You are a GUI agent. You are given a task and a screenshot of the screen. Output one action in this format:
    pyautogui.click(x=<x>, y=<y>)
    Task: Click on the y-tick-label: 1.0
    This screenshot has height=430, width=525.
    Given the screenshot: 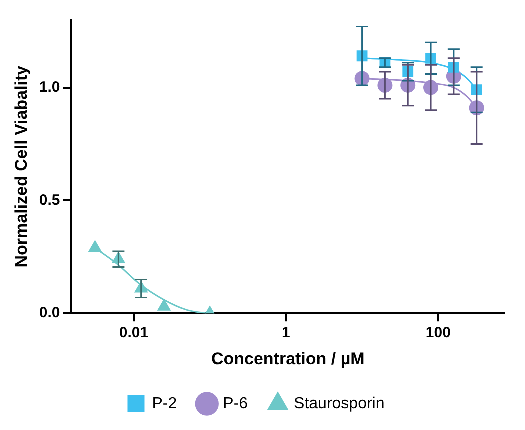 What is the action you would take?
    pyautogui.click(x=49, y=87)
    